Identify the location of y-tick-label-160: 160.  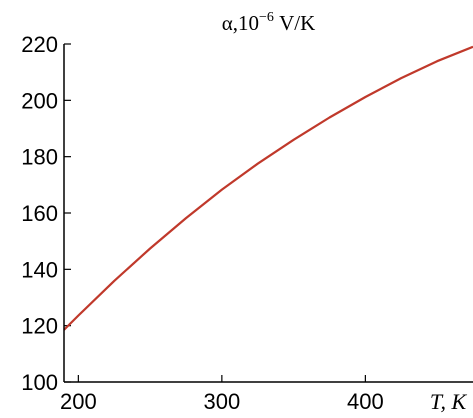
(39, 213).